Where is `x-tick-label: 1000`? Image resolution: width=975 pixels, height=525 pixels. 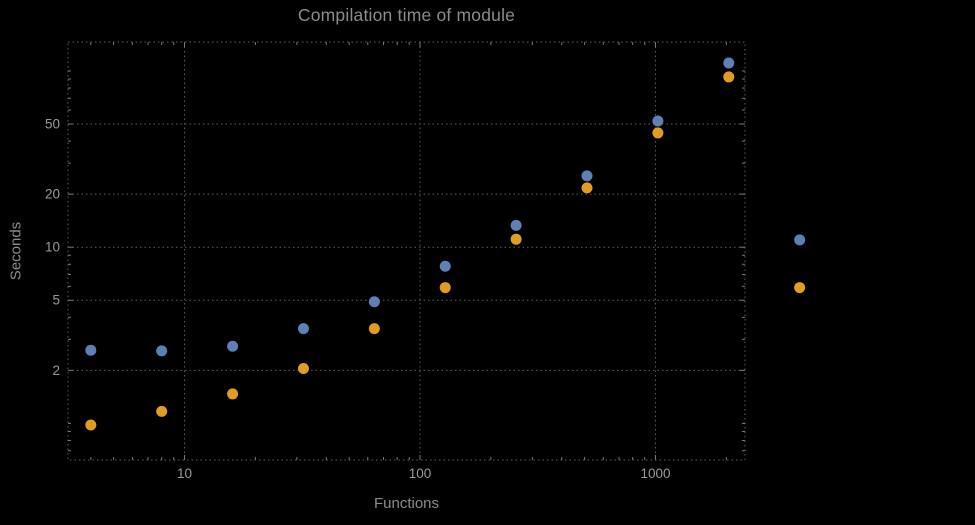
x-tick-label: 1000 is located at coordinates (655, 473).